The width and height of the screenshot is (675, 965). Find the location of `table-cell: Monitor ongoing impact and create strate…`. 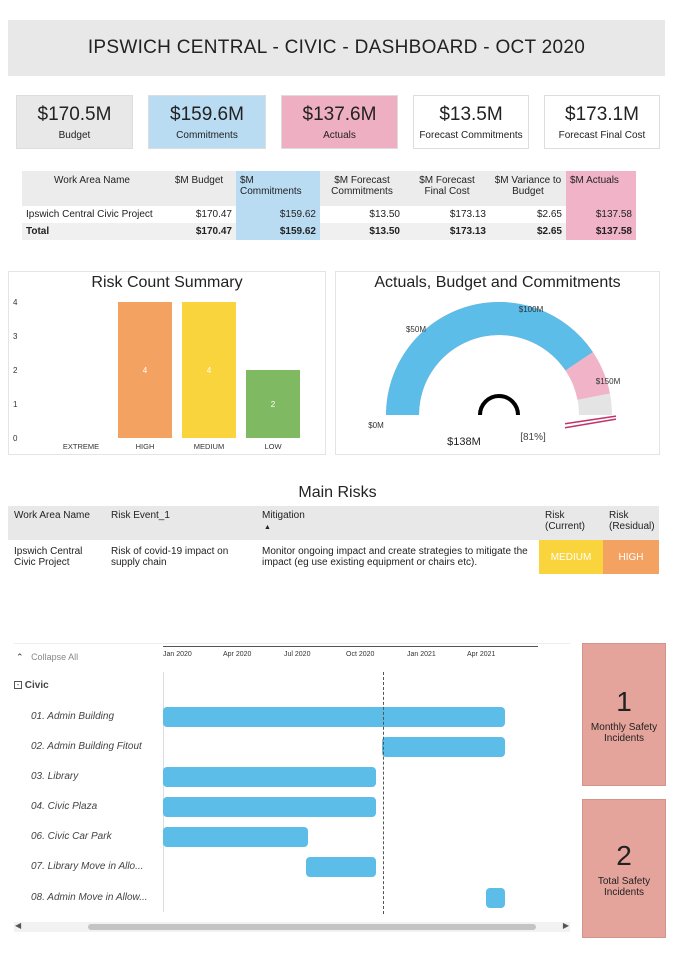

table-cell: Monitor ongoing impact and create strate… is located at coordinates (395, 557).